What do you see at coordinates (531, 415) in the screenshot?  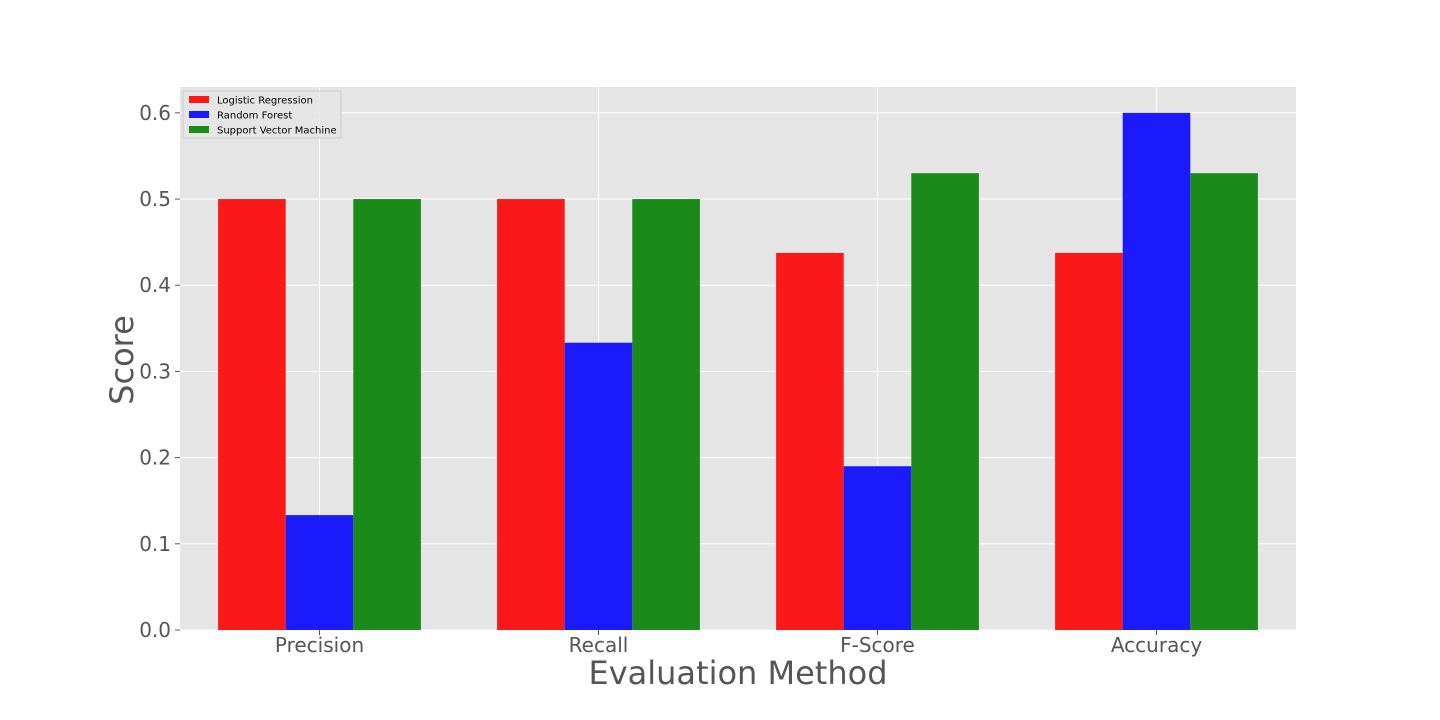 I see `bar-logistic-regression-recall` at bounding box center [531, 415].